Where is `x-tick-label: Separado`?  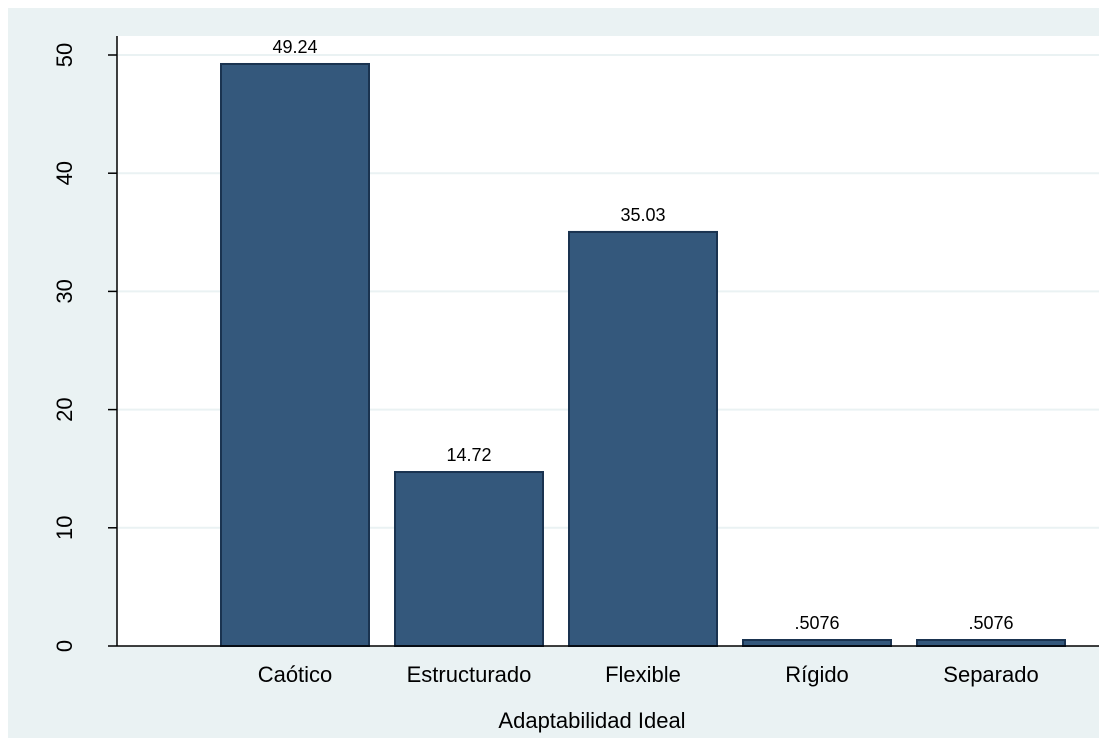
x-tick-label: Separado is located at coordinates (990, 674).